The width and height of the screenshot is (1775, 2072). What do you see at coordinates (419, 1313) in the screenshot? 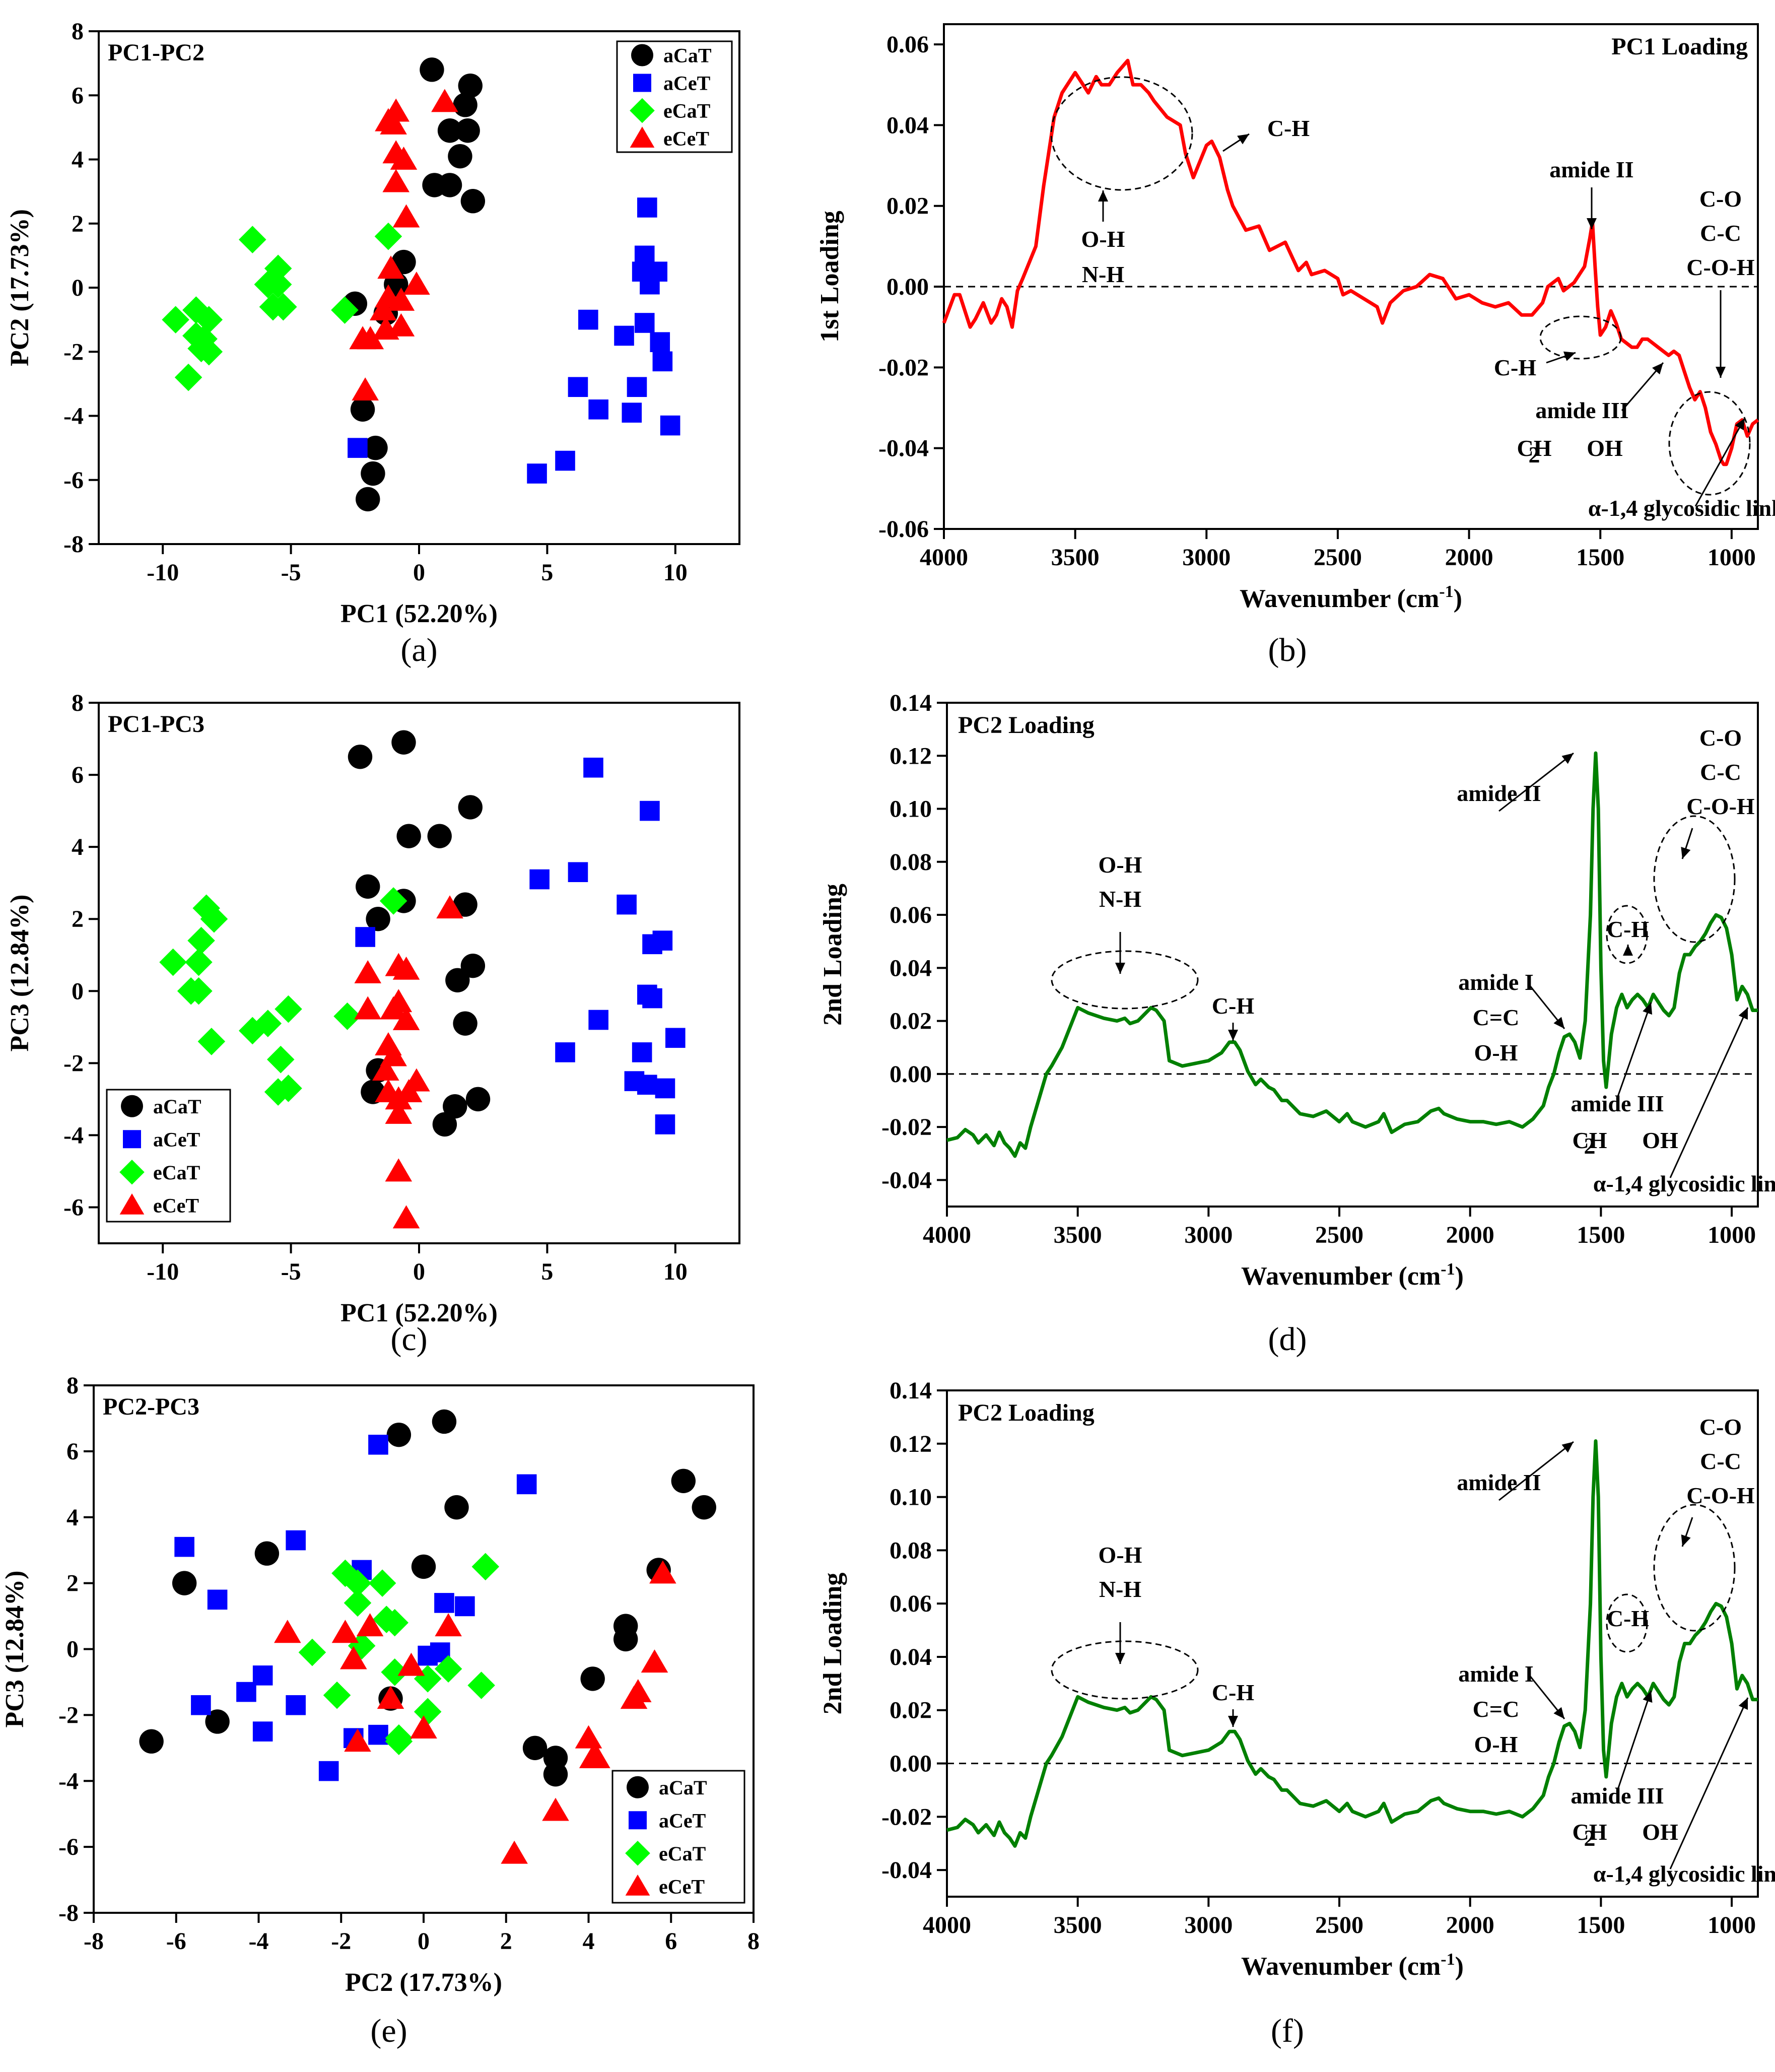
I see `x-axis-label: PC1 (52.20%)` at bounding box center [419, 1313].